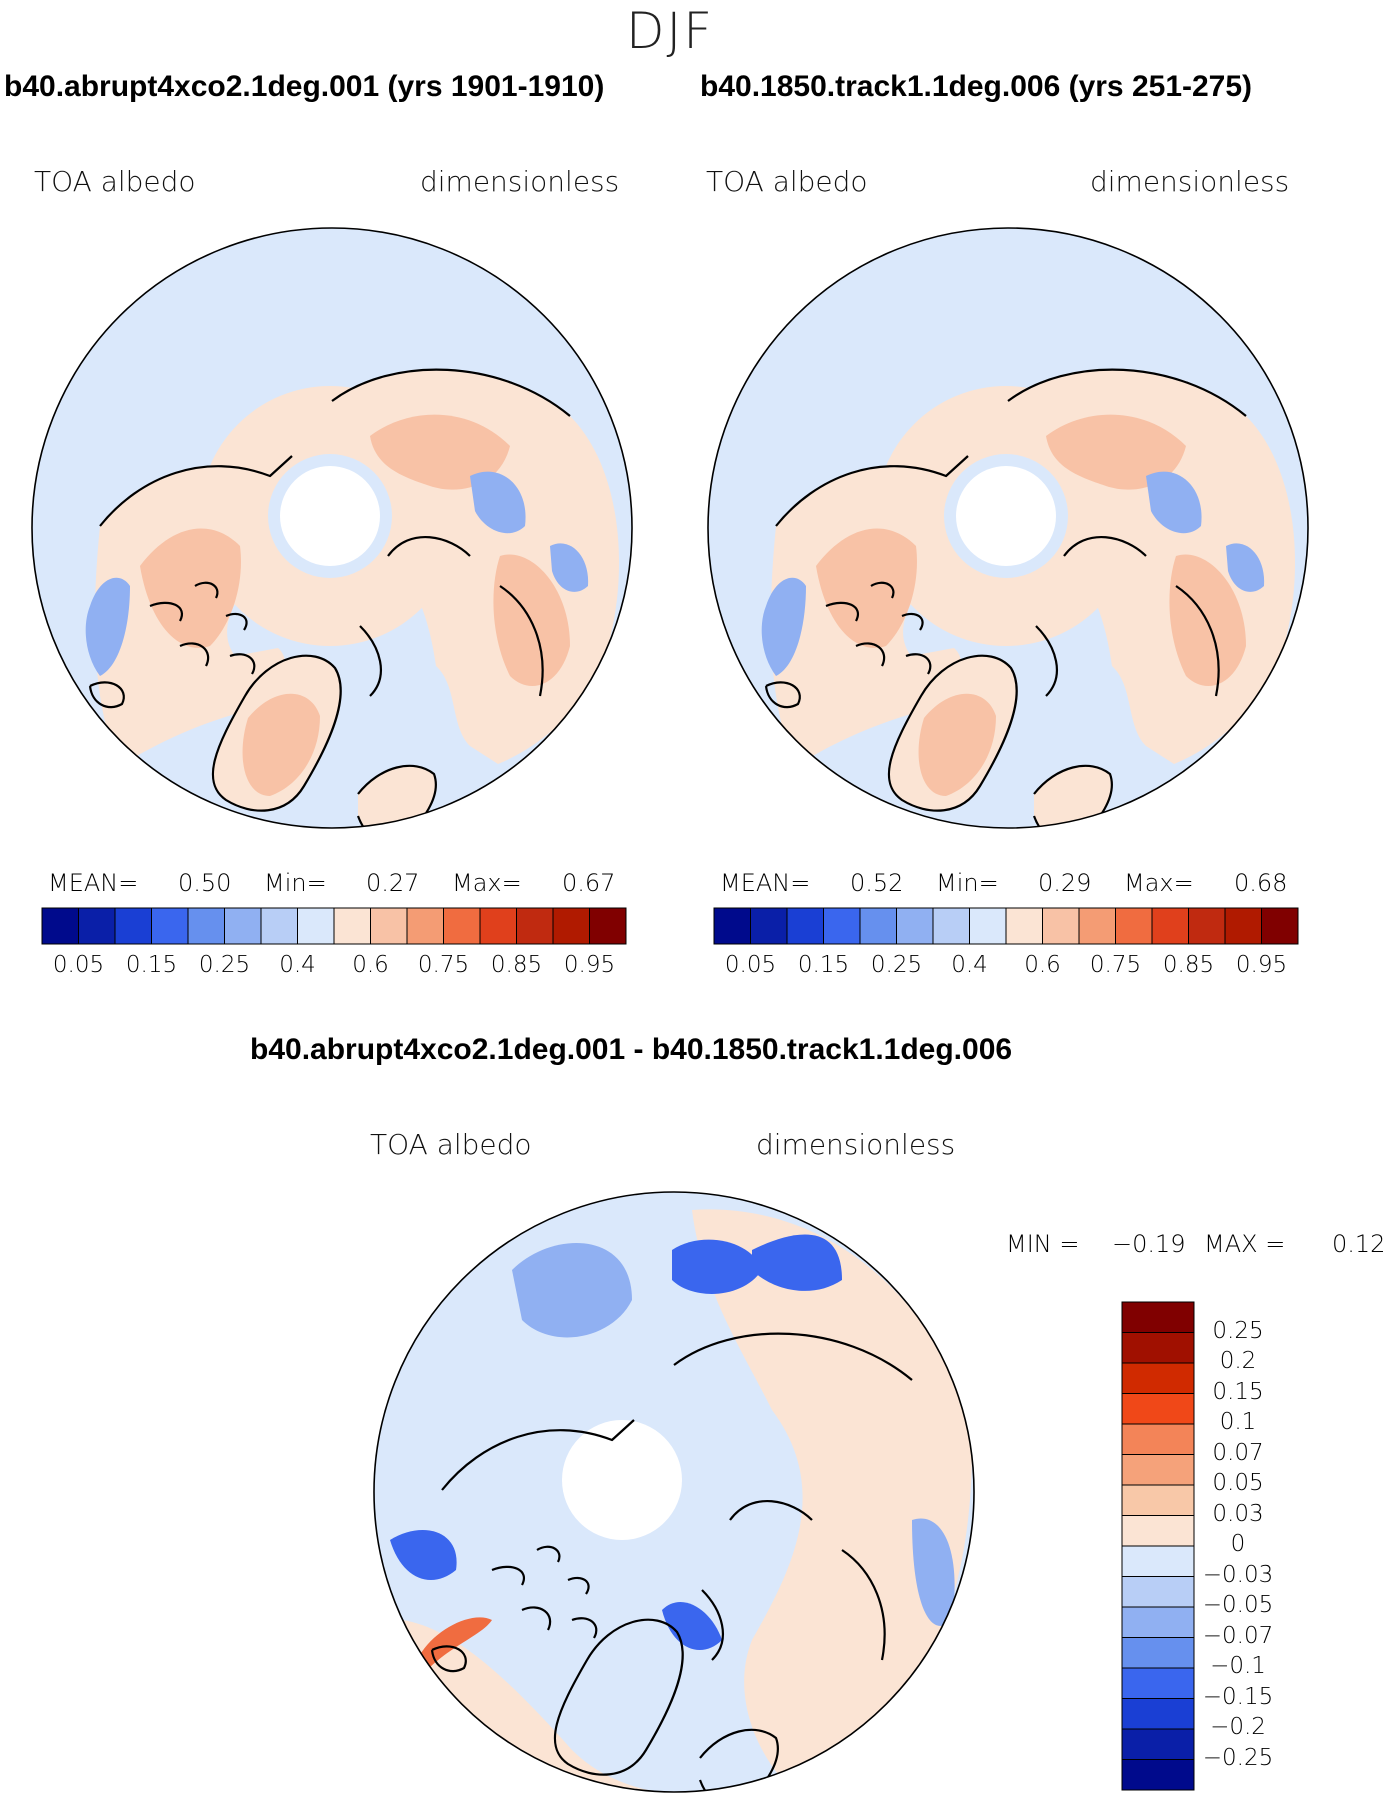 Image resolution: width=1391 pixels, height=1798 pixels. What do you see at coordinates (896, 965) in the screenshot?
I see `panel2-colorbar-tick-label: 0.25` at bounding box center [896, 965].